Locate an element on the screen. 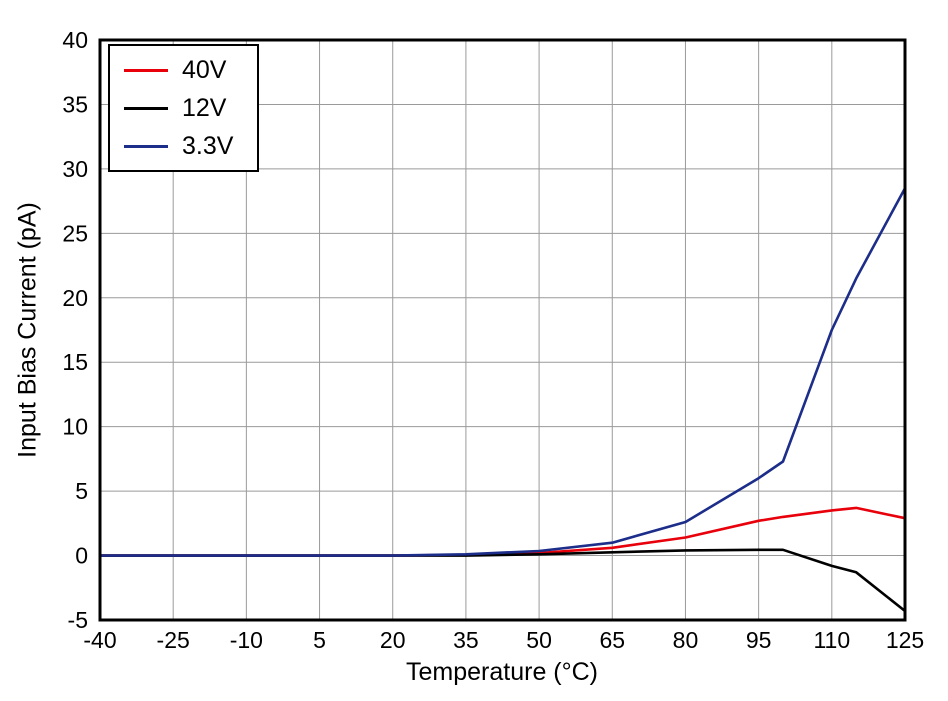 Image resolution: width=948 pixels, height=701 pixels. legend-item-12V: 12V is located at coordinates (178, 108).